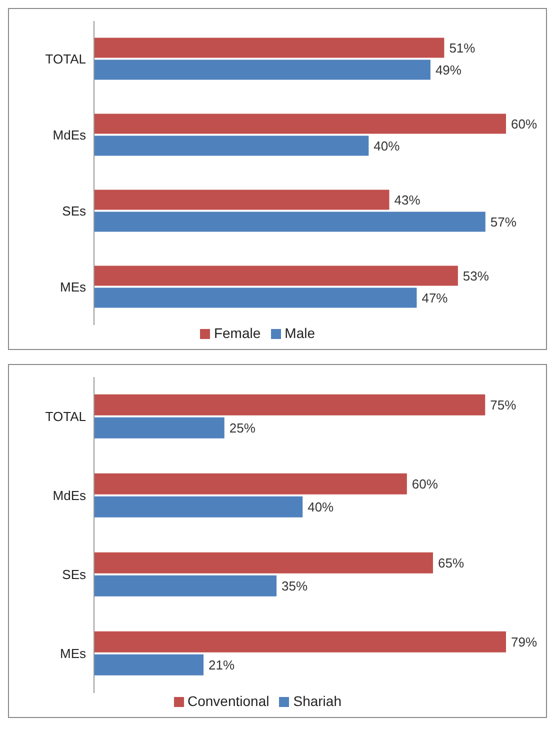 This screenshot has height=734, width=555. I want to click on data-label: 43%, so click(407, 200).